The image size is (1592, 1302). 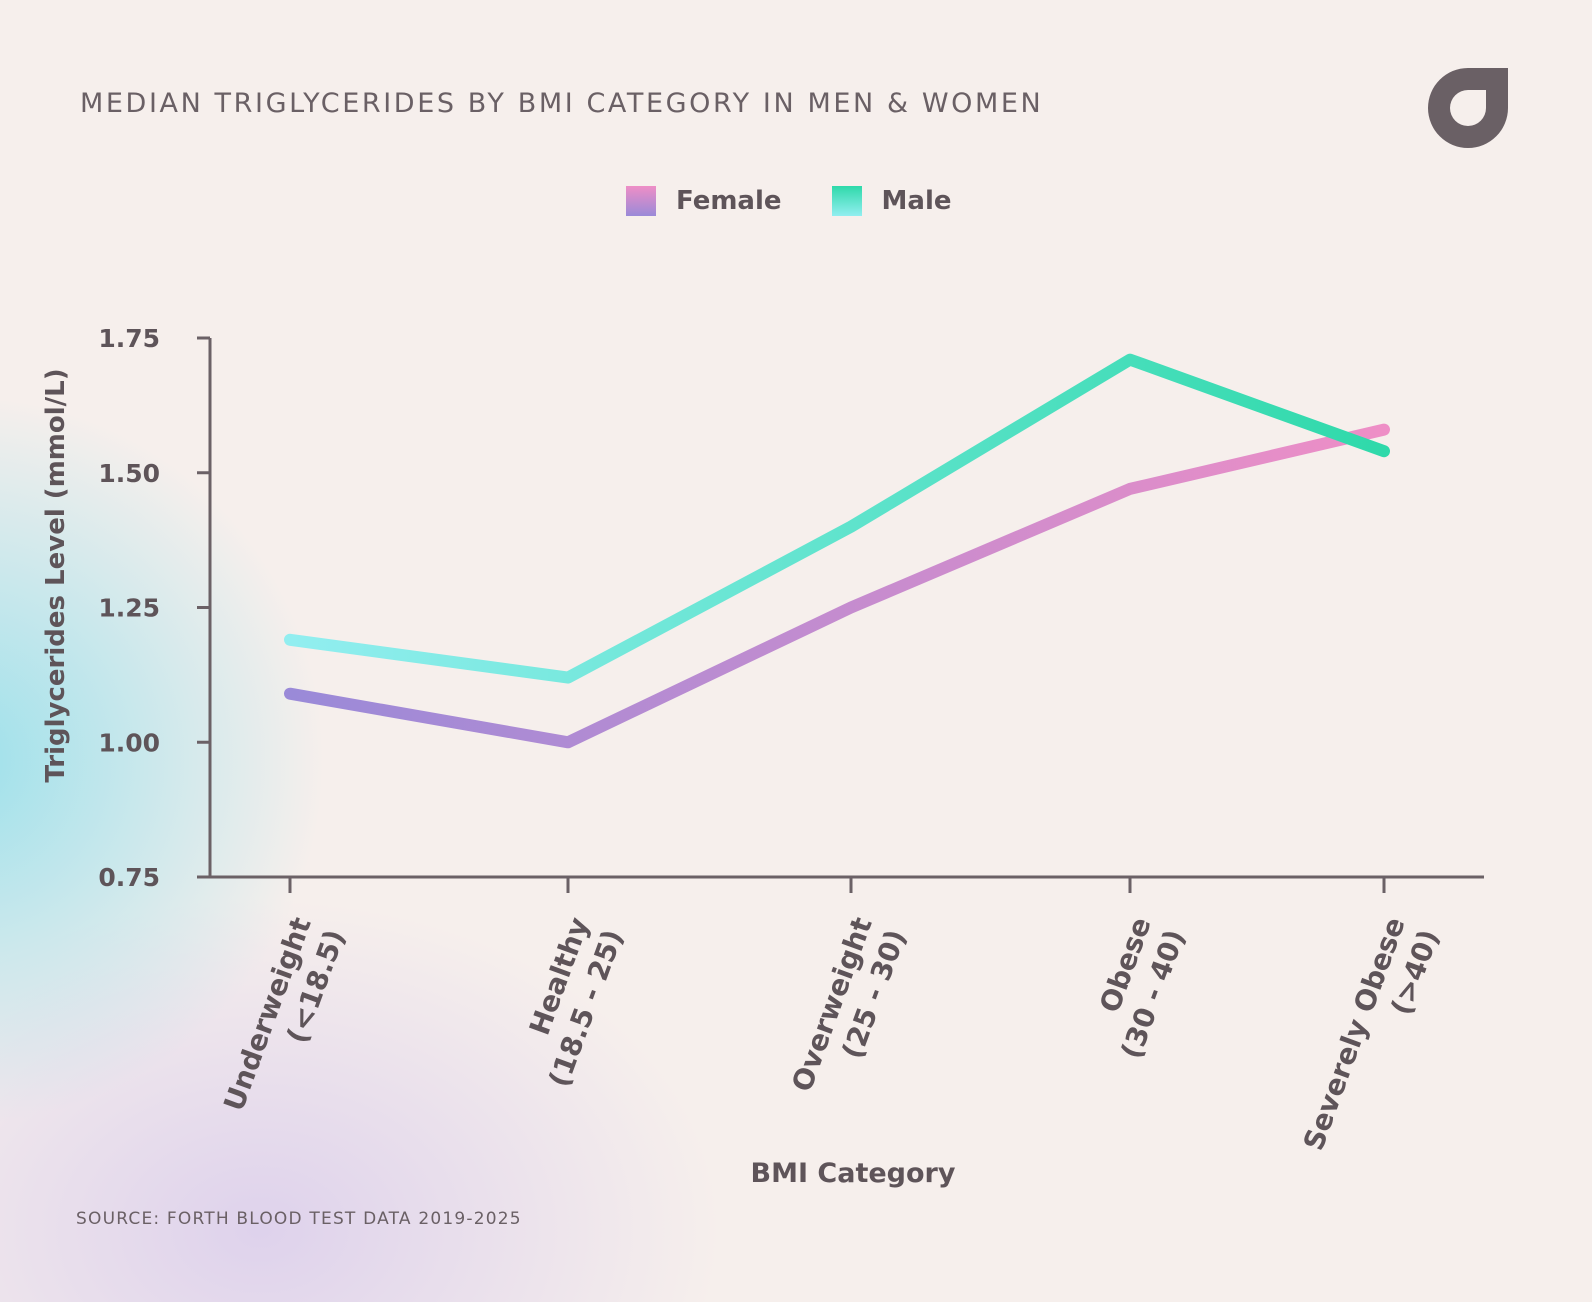 What do you see at coordinates (729, 201) in the screenshot?
I see `legend-label-female: Female` at bounding box center [729, 201].